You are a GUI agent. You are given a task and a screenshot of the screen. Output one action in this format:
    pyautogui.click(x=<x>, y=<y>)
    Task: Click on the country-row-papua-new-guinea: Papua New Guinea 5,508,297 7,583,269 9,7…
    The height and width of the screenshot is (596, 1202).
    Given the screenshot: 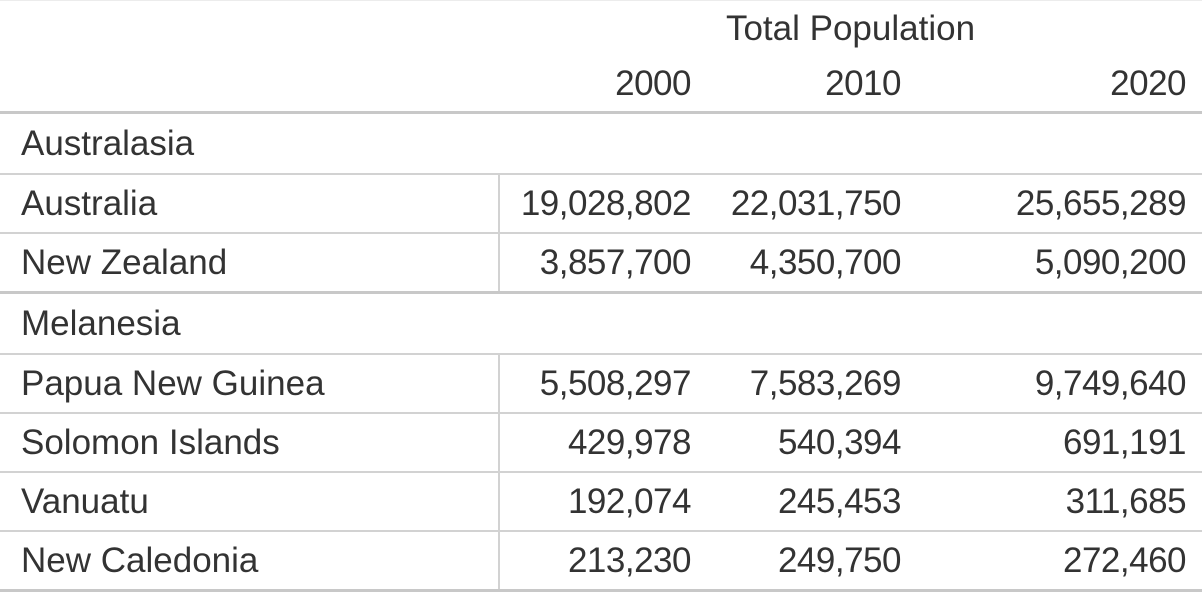 What is the action you would take?
    pyautogui.click(x=601, y=384)
    